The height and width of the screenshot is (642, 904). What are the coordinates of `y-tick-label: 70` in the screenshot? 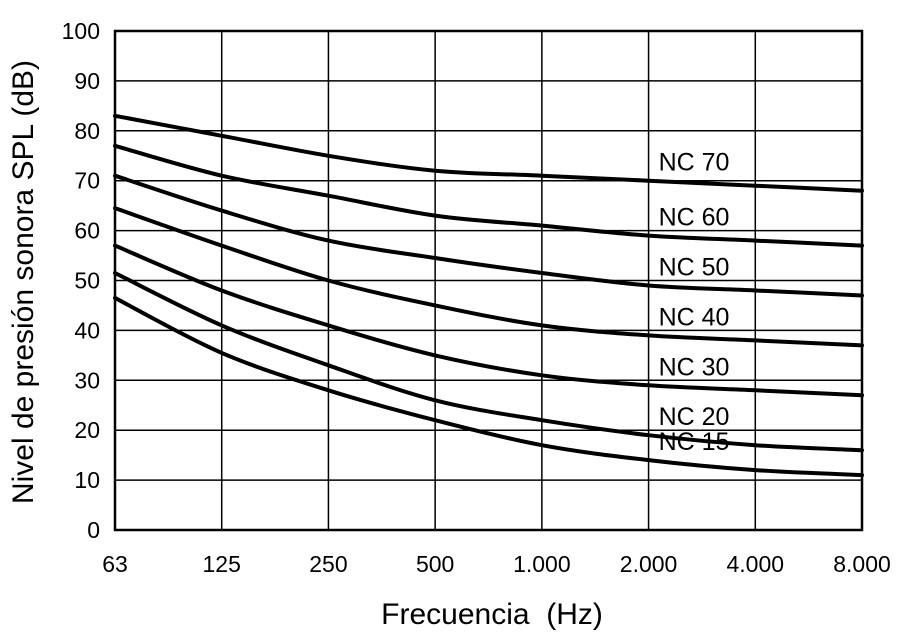 It's located at (87, 181).